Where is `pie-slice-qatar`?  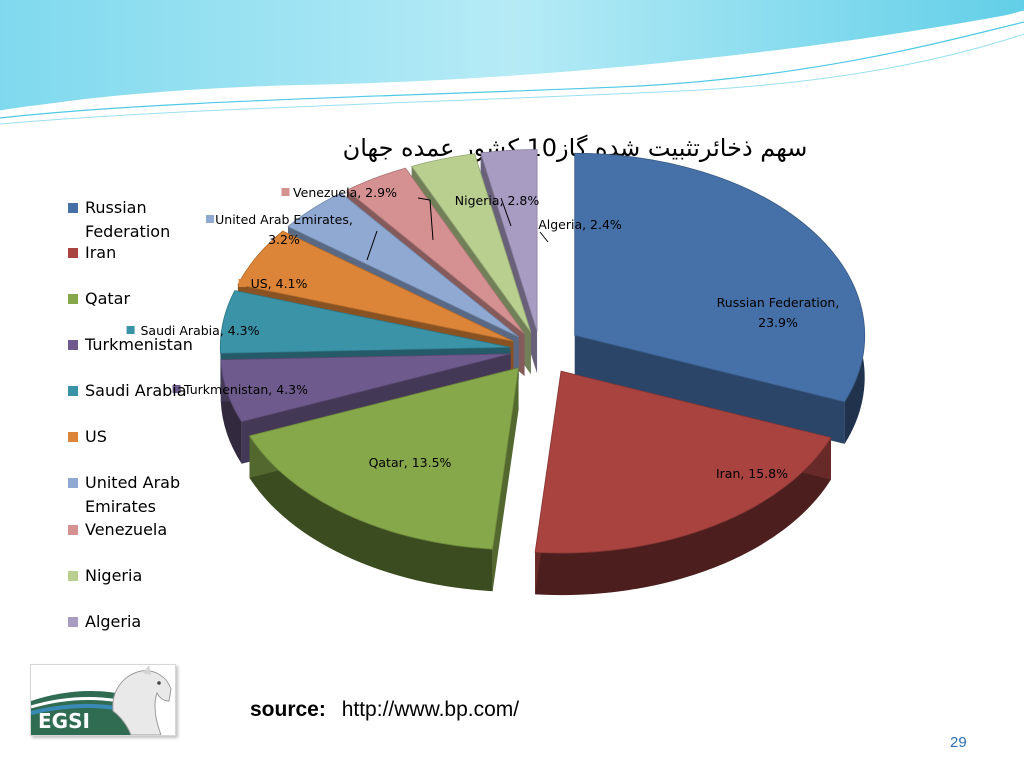 pie-slice-qatar is located at coordinates (384, 458).